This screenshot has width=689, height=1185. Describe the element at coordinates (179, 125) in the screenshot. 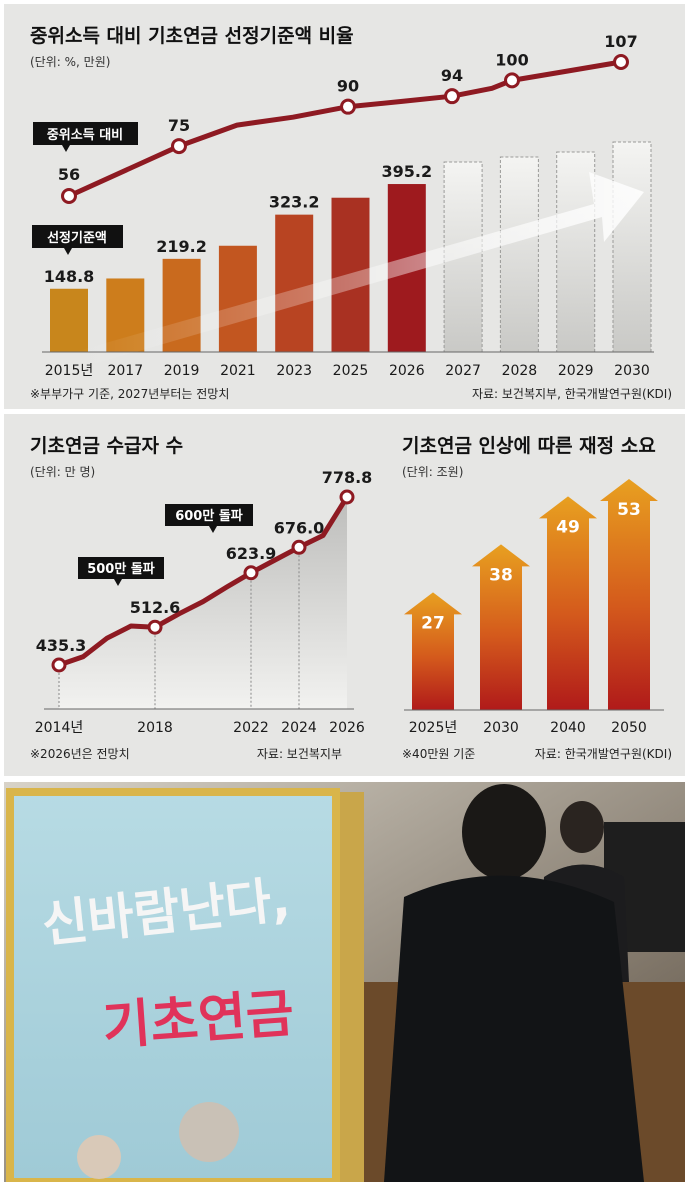

I see `ratio-point-label: 75` at that location.